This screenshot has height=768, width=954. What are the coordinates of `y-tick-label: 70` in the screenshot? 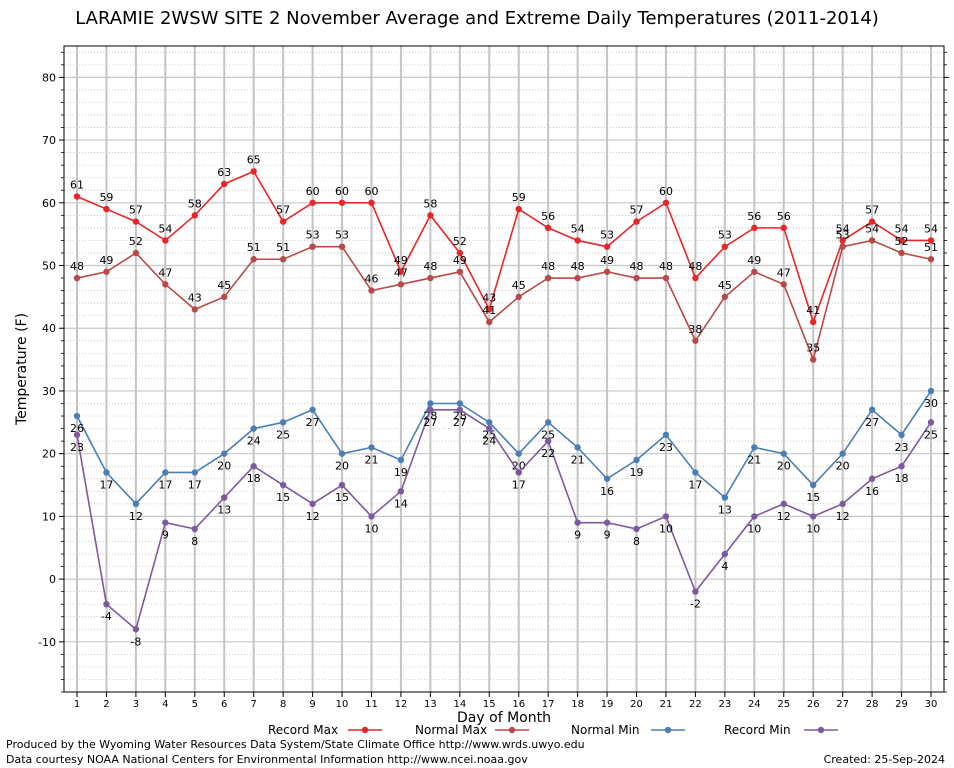 It's located at (49, 140).